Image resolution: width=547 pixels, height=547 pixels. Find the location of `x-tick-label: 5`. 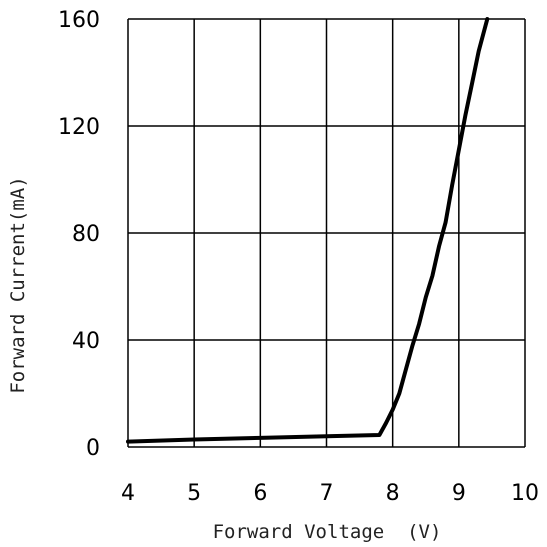

x-tick-label: 5 is located at coordinates (194, 493).